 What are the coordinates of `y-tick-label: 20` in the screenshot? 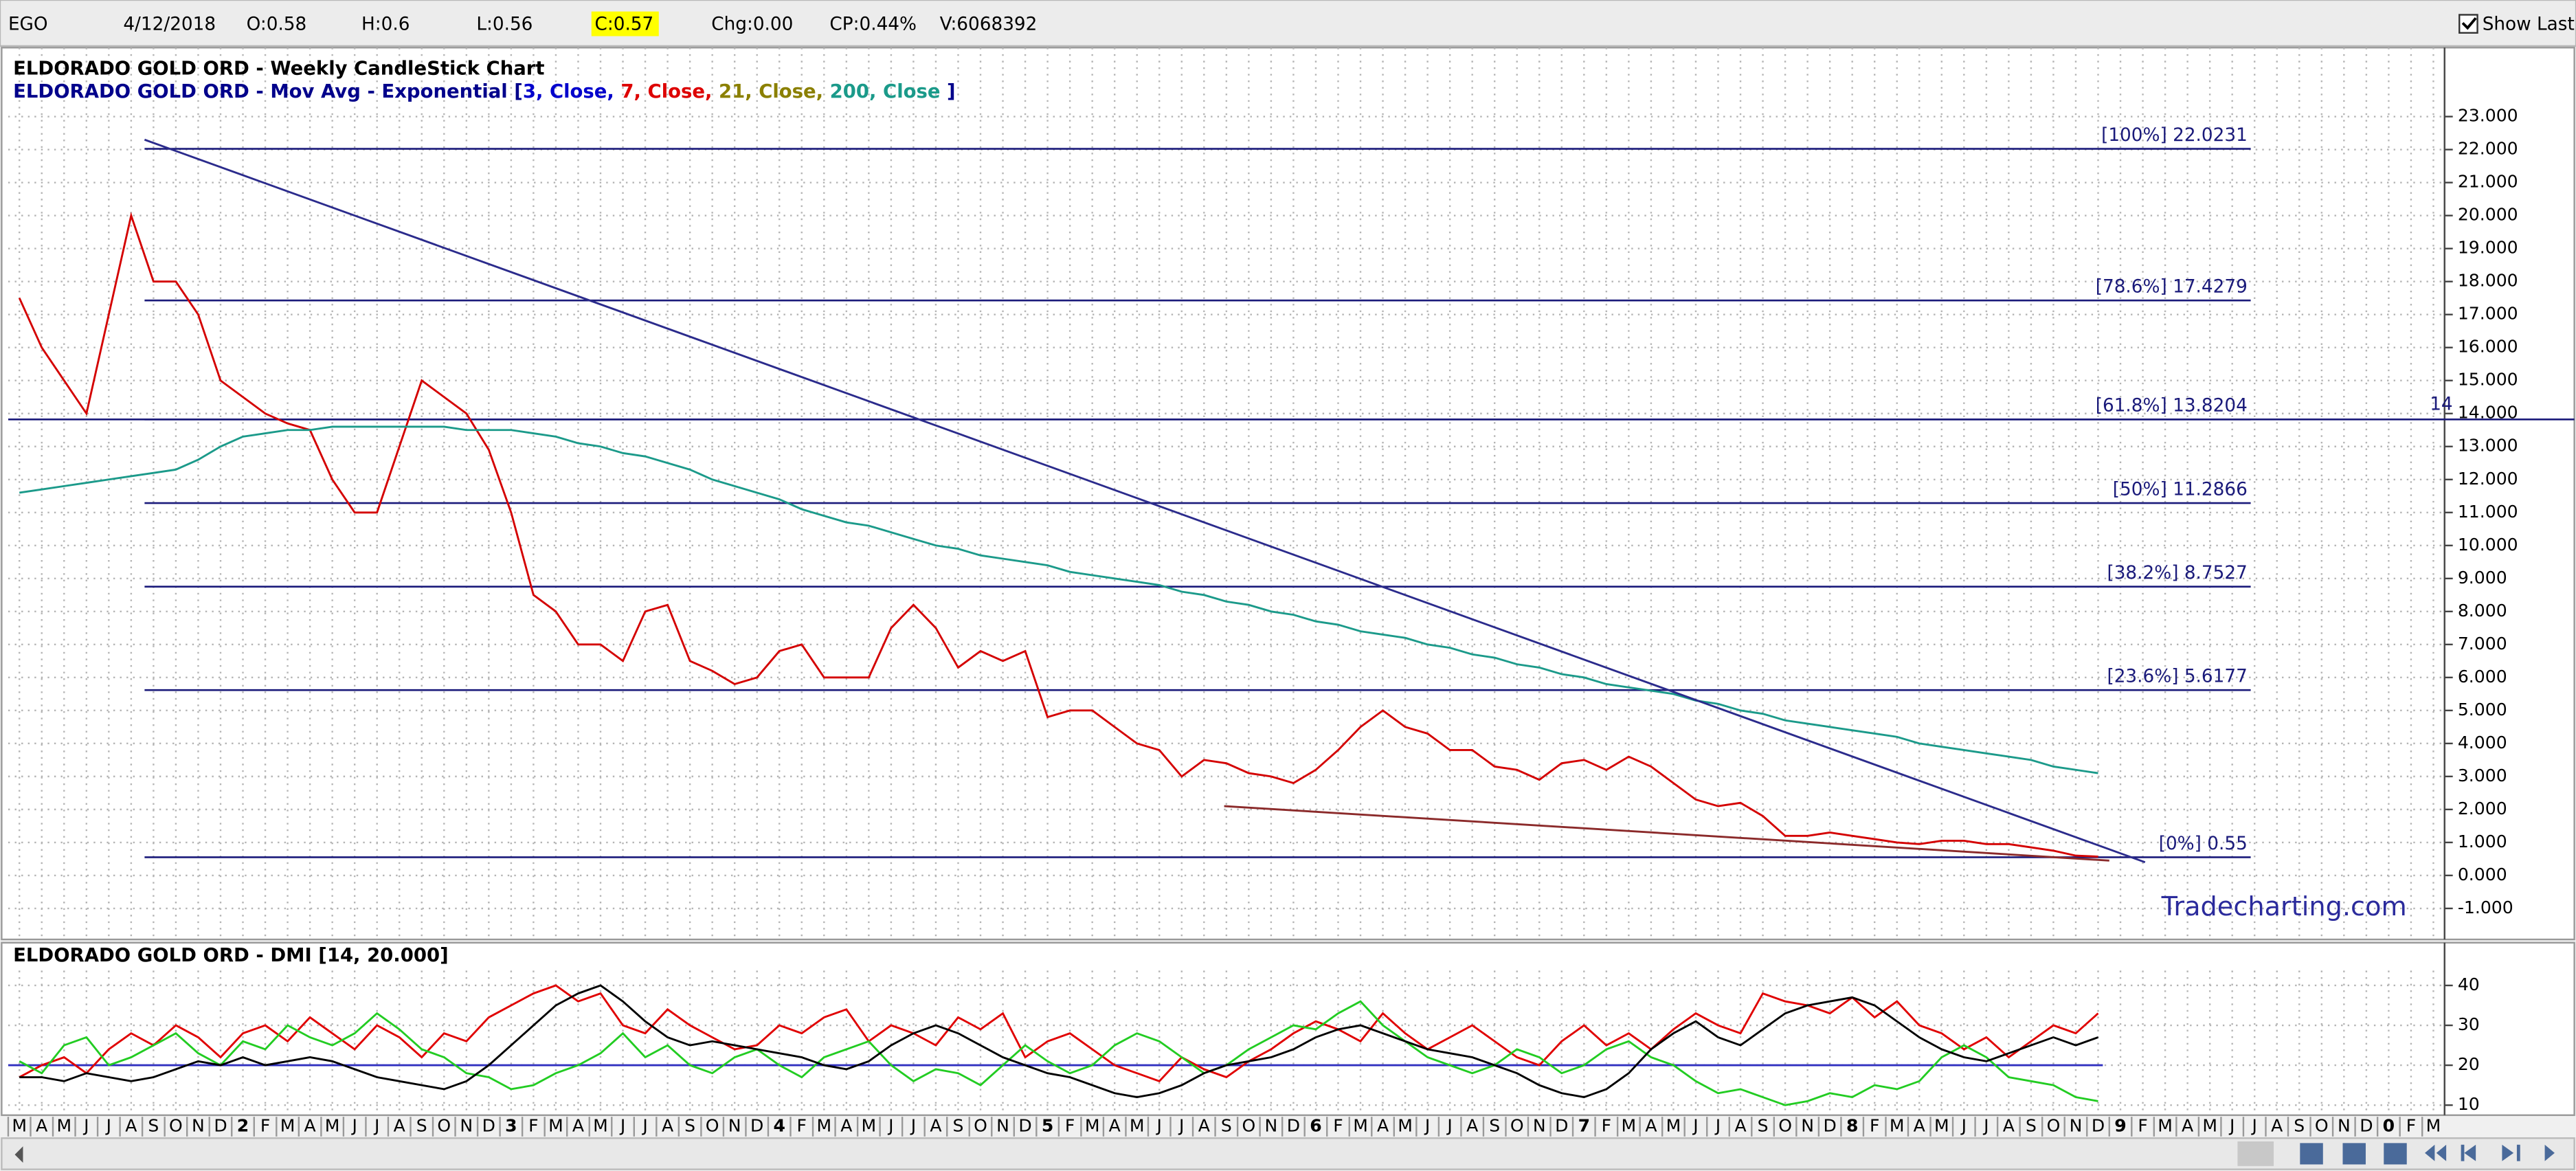 It's located at (2469, 1064).